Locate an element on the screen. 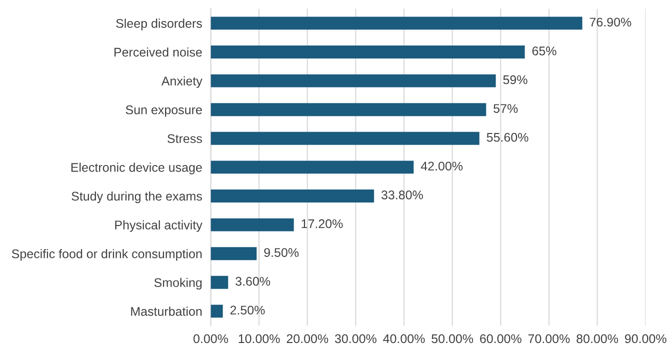 The width and height of the screenshot is (669, 352). x-tick-label: 70.00% is located at coordinates (549, 339).